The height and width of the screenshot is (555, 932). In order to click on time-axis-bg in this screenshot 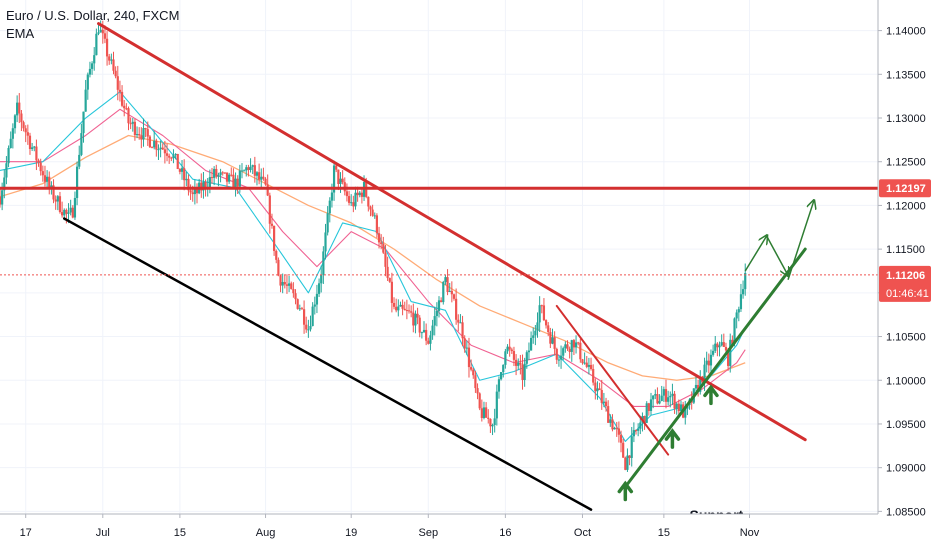, I will do `click(439, 532)`.